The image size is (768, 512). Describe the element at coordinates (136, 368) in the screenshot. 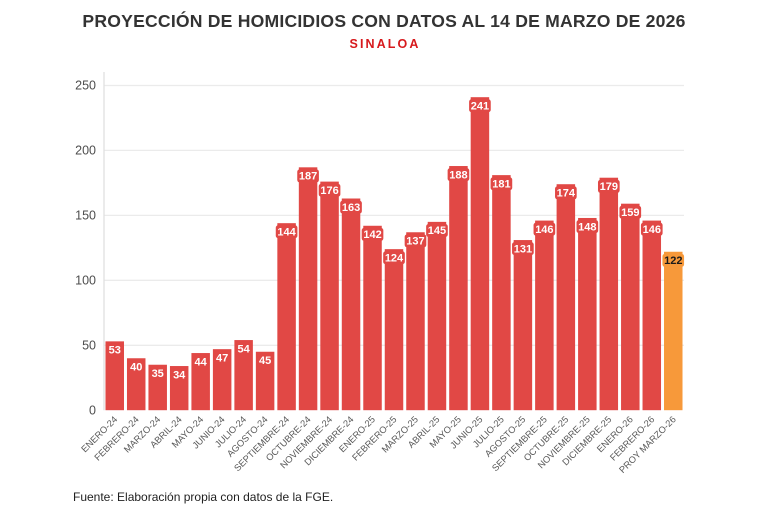

I see `svg-text: 40` at that location.